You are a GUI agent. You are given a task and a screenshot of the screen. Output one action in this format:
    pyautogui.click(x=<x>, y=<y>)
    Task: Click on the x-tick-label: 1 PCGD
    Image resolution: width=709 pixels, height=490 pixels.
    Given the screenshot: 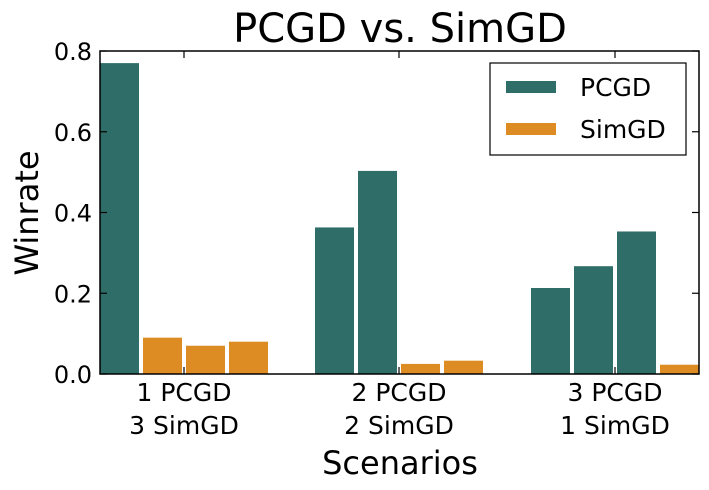 What is the action you would take?
    pyautogui.click(x=183, y=392)
    